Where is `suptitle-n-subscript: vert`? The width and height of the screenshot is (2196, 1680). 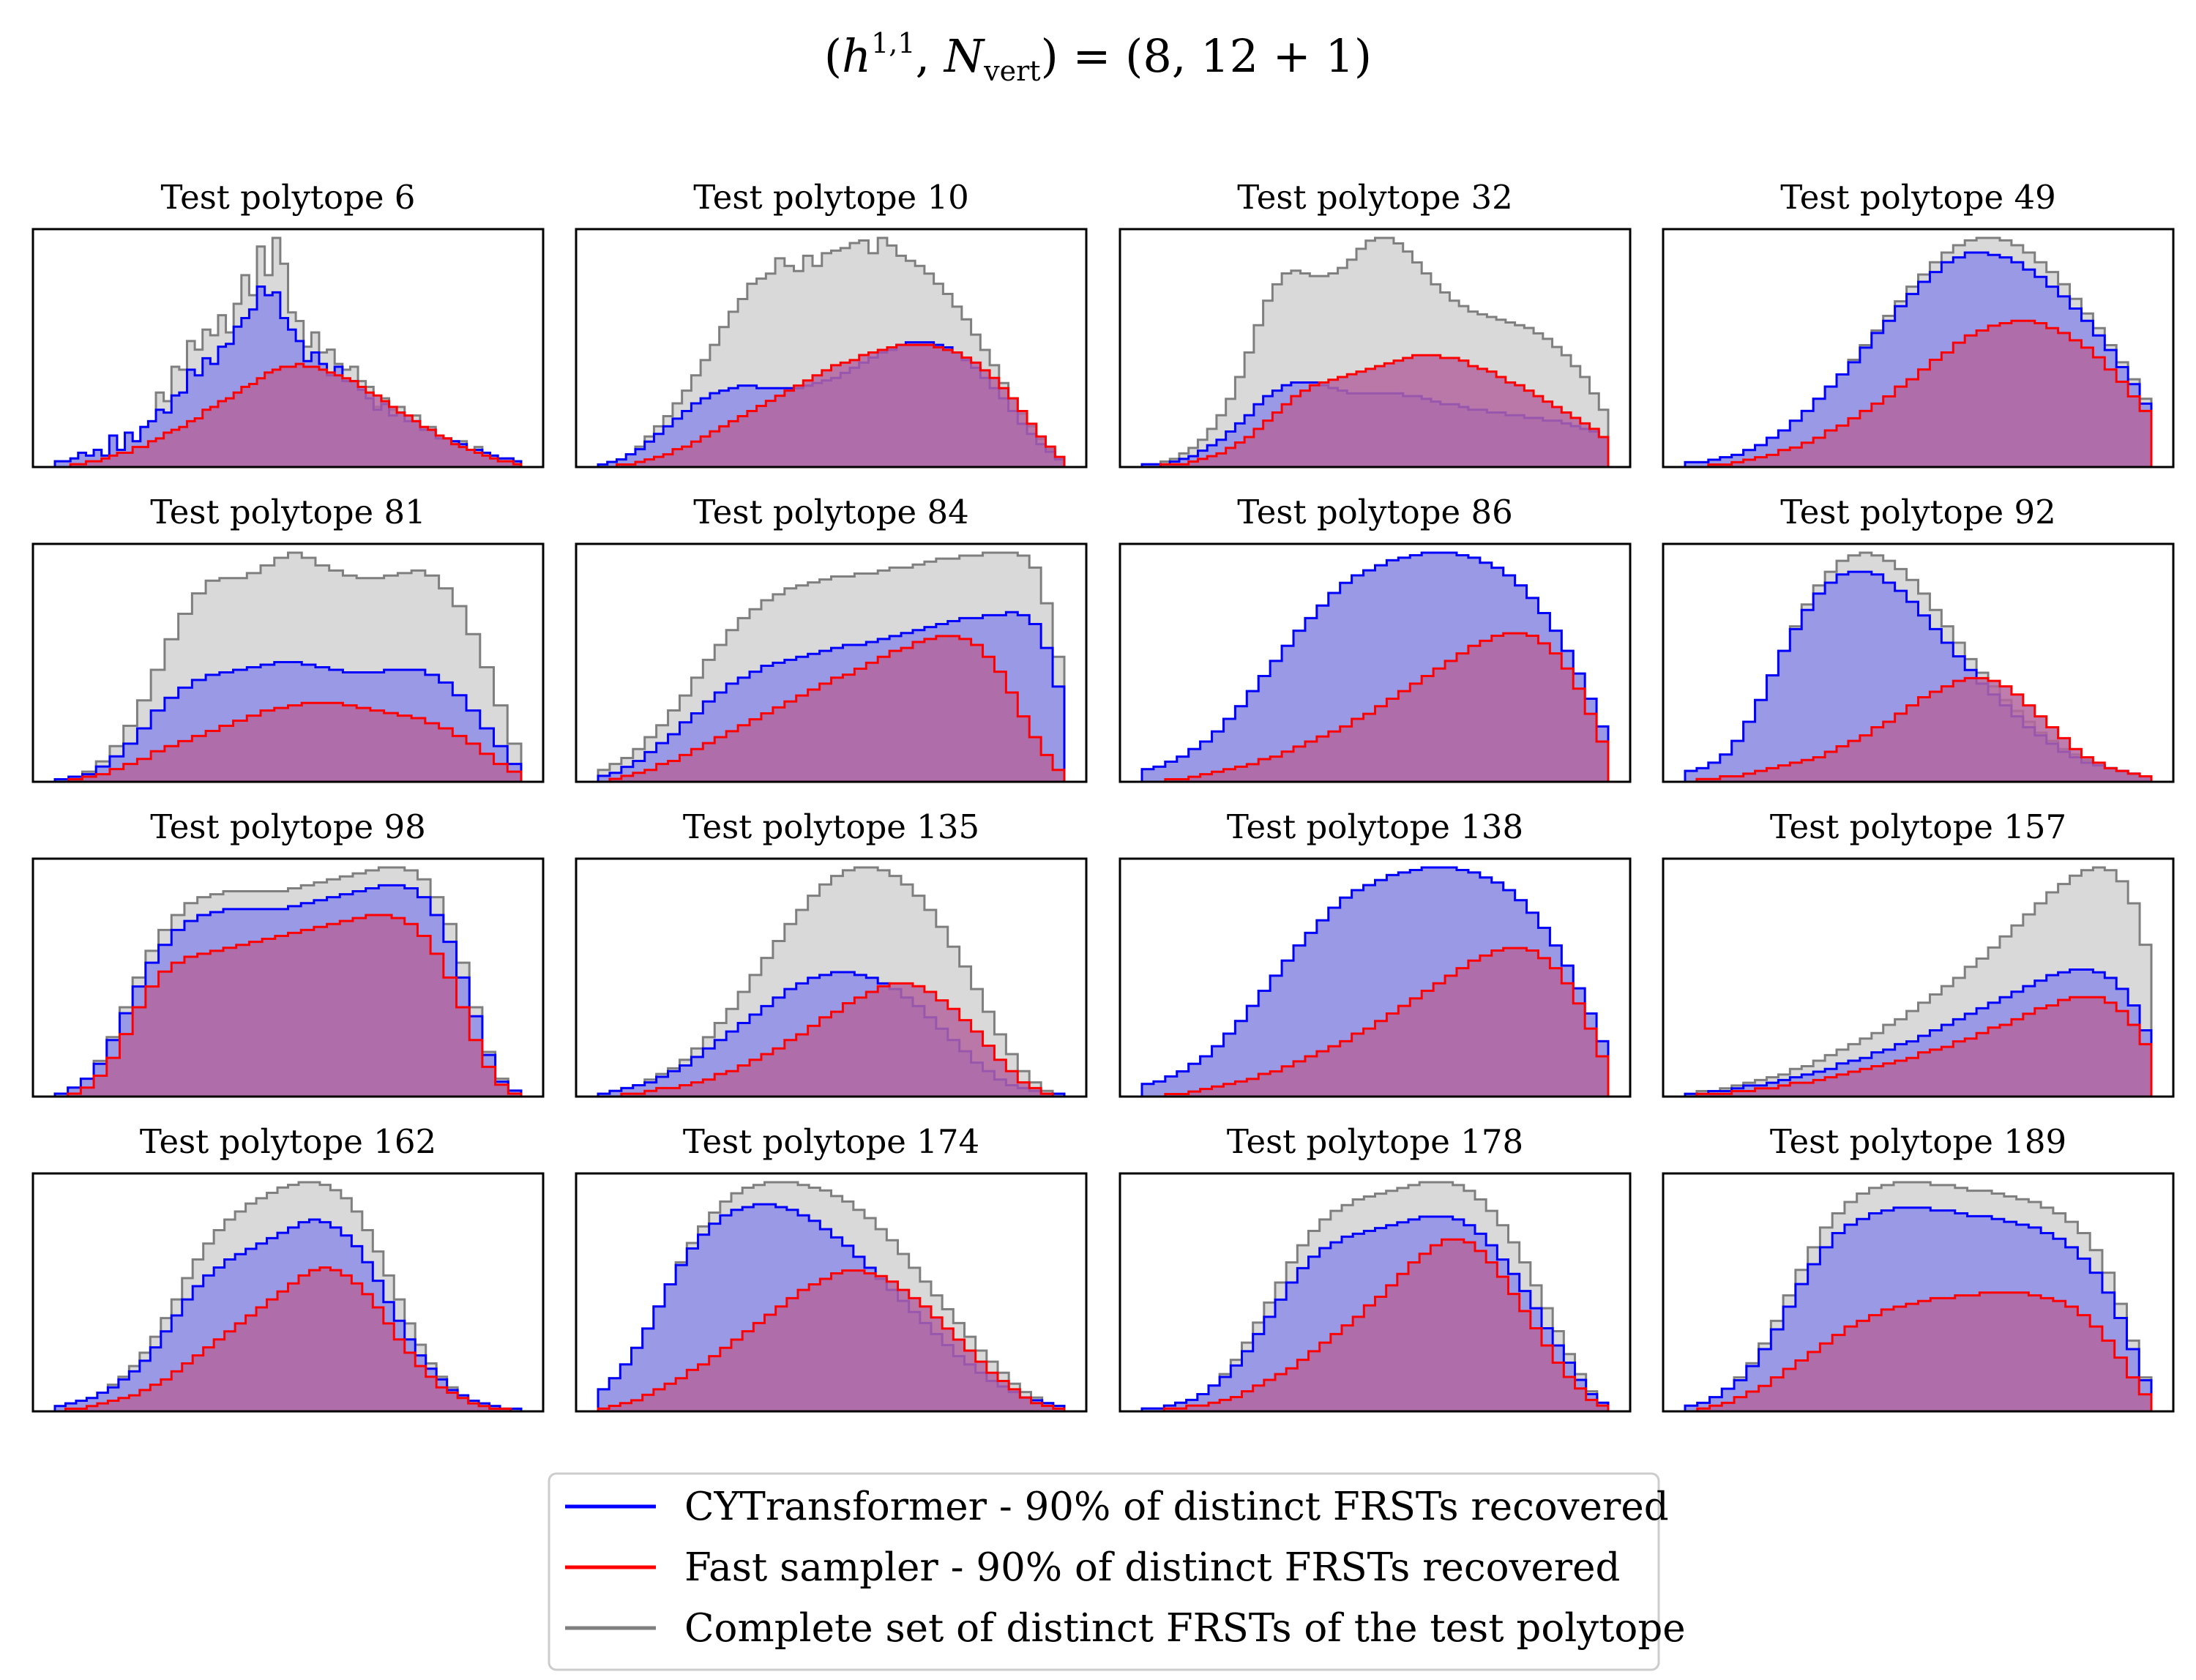
suptitle-n-subscript: vert is located at coordinates (1011, 71).